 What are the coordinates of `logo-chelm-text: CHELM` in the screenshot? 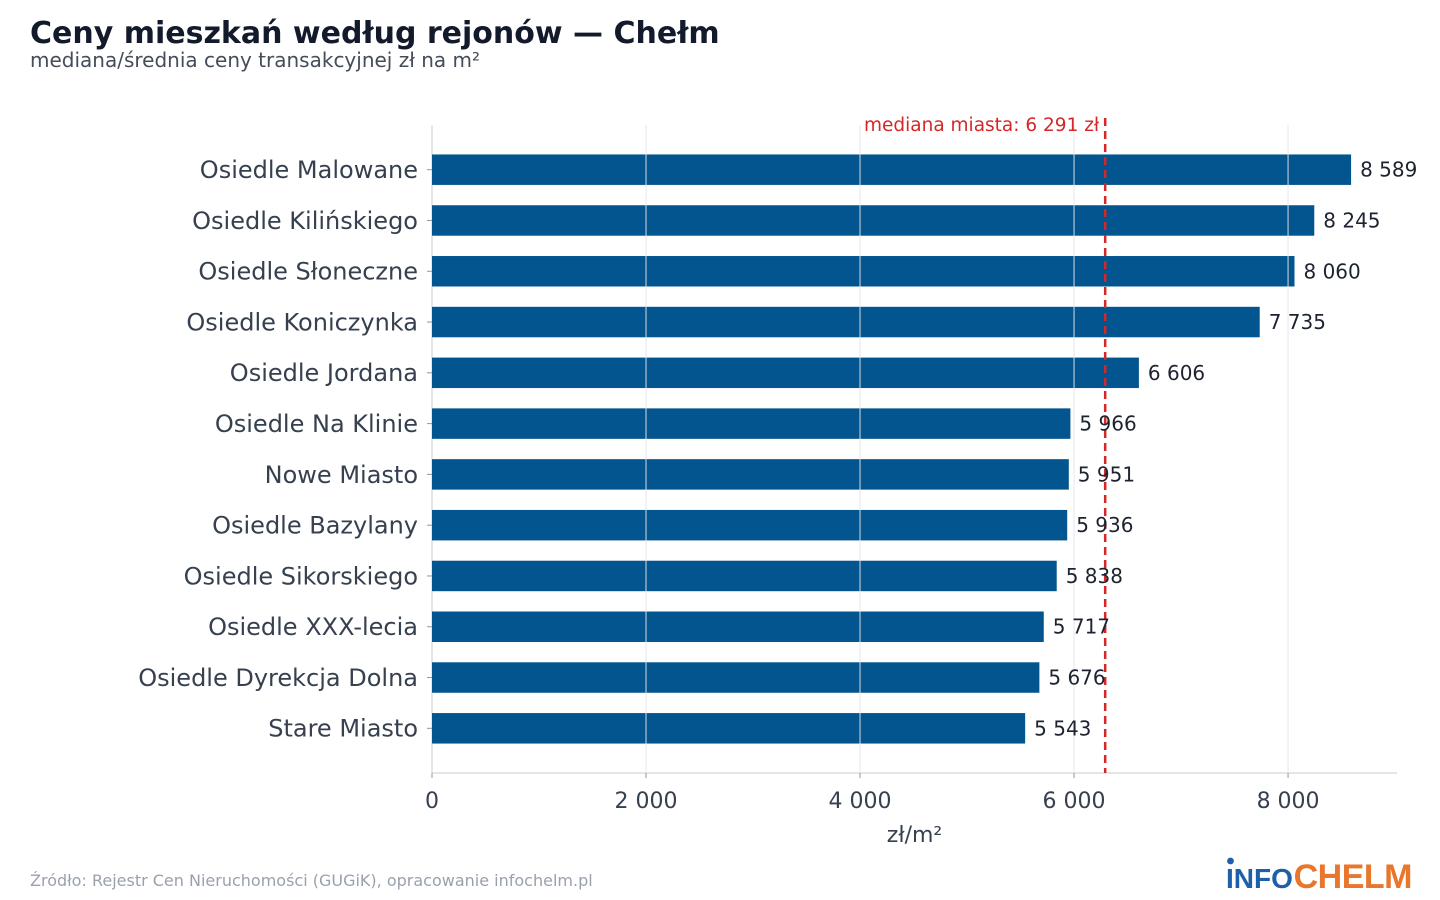 It's located at (1353, 877).